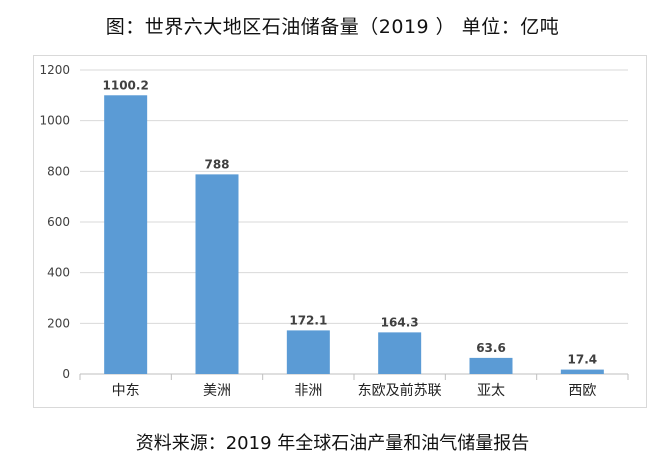 The width and height of the screenshot is (665, 469). What do you see at coordinates (332, 443) in the screenshot?
I see `source-note: 资料来源：2019 年全球石油产量和油气储量报告` at bounding box center [332, 443].